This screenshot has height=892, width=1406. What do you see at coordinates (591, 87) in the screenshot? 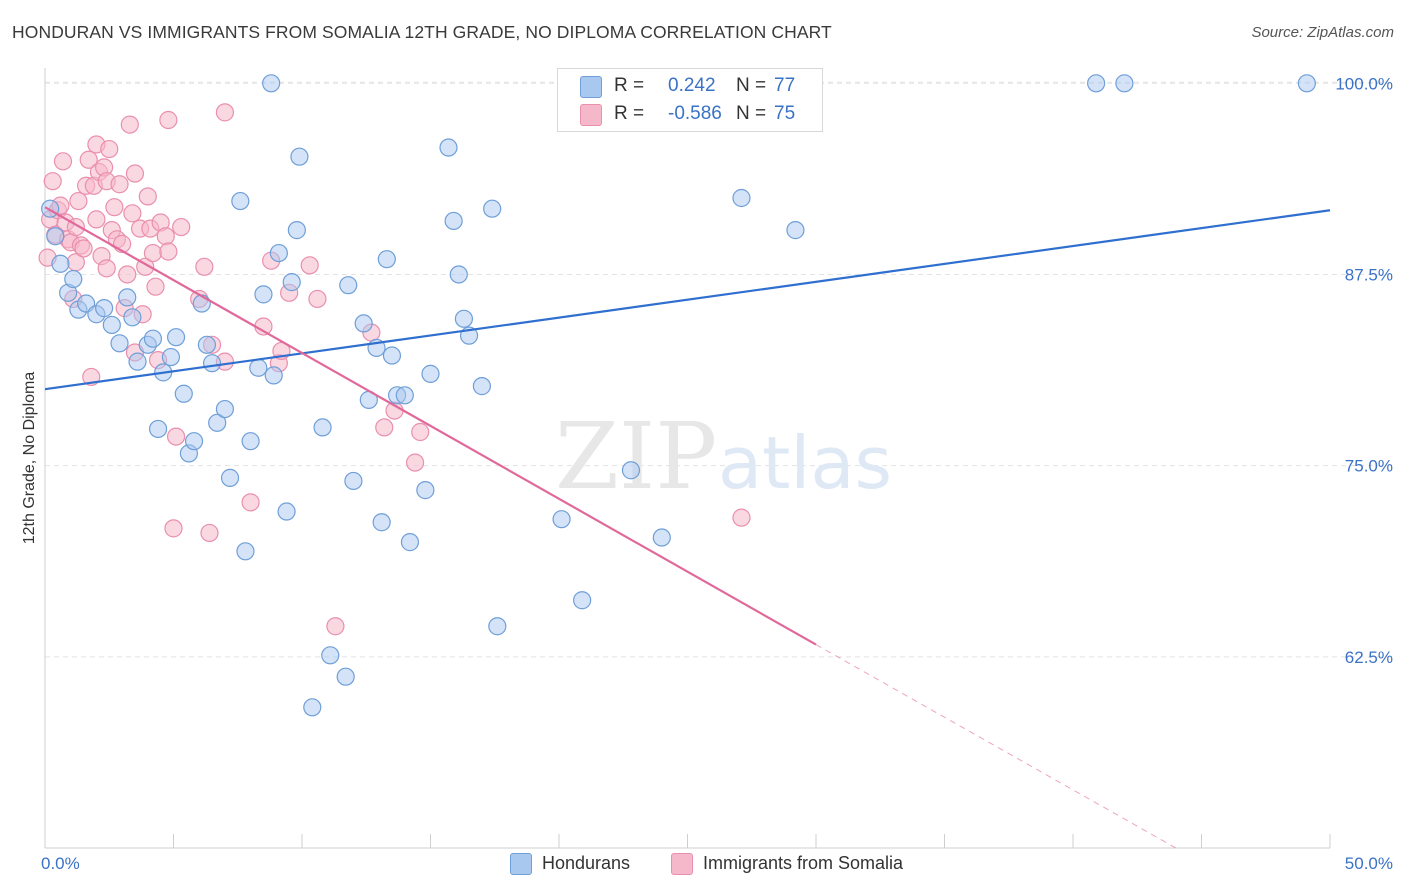
I see `swatch-hondurans` at bounding box center [591, 87].